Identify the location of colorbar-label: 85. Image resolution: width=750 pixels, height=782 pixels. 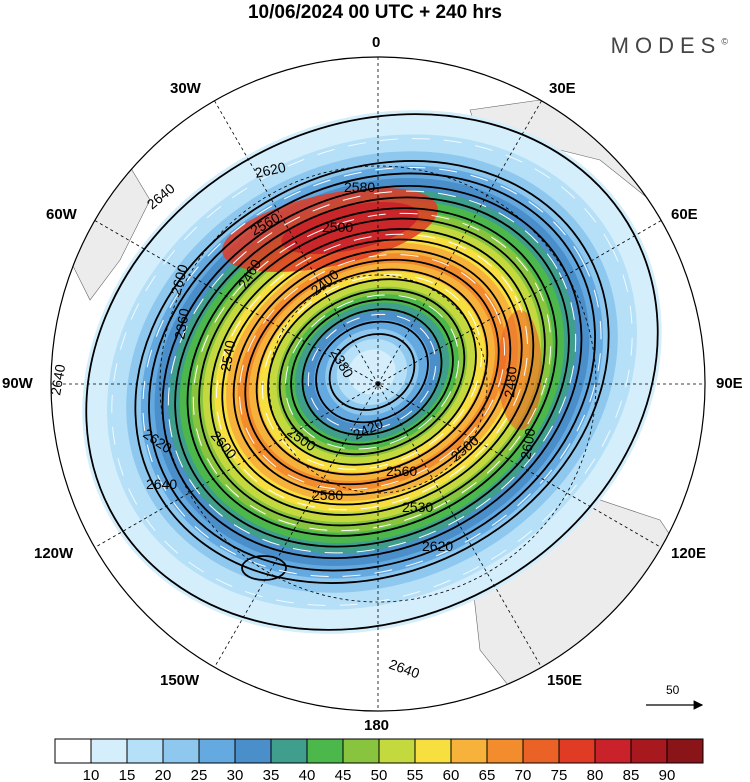
(631, 774).